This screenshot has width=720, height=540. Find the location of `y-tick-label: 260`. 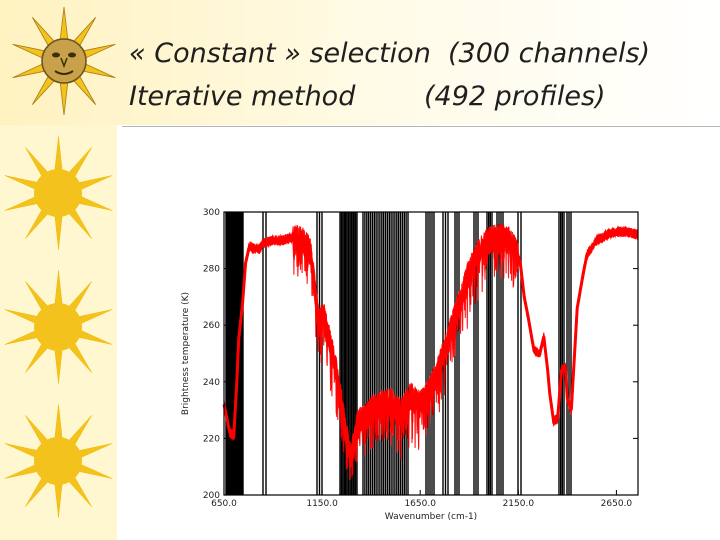

y-tick-label: 260 is located at coordinates (211, 326).